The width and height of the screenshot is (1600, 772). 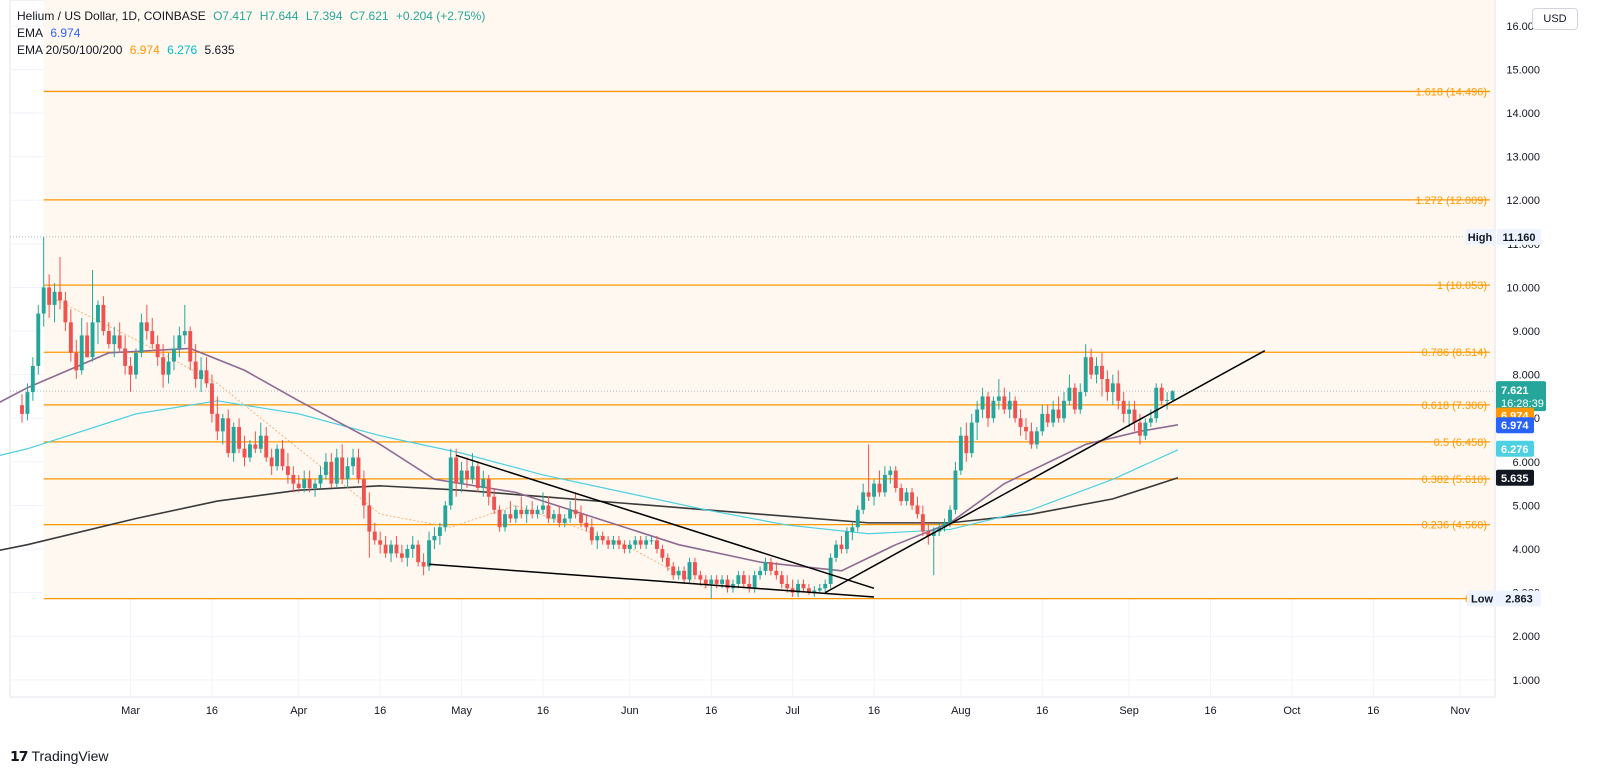 What do you see at coordinates (1555, 19) in the screenshot?
I see `currency-button: USD` at bounding box center [1555, 19].